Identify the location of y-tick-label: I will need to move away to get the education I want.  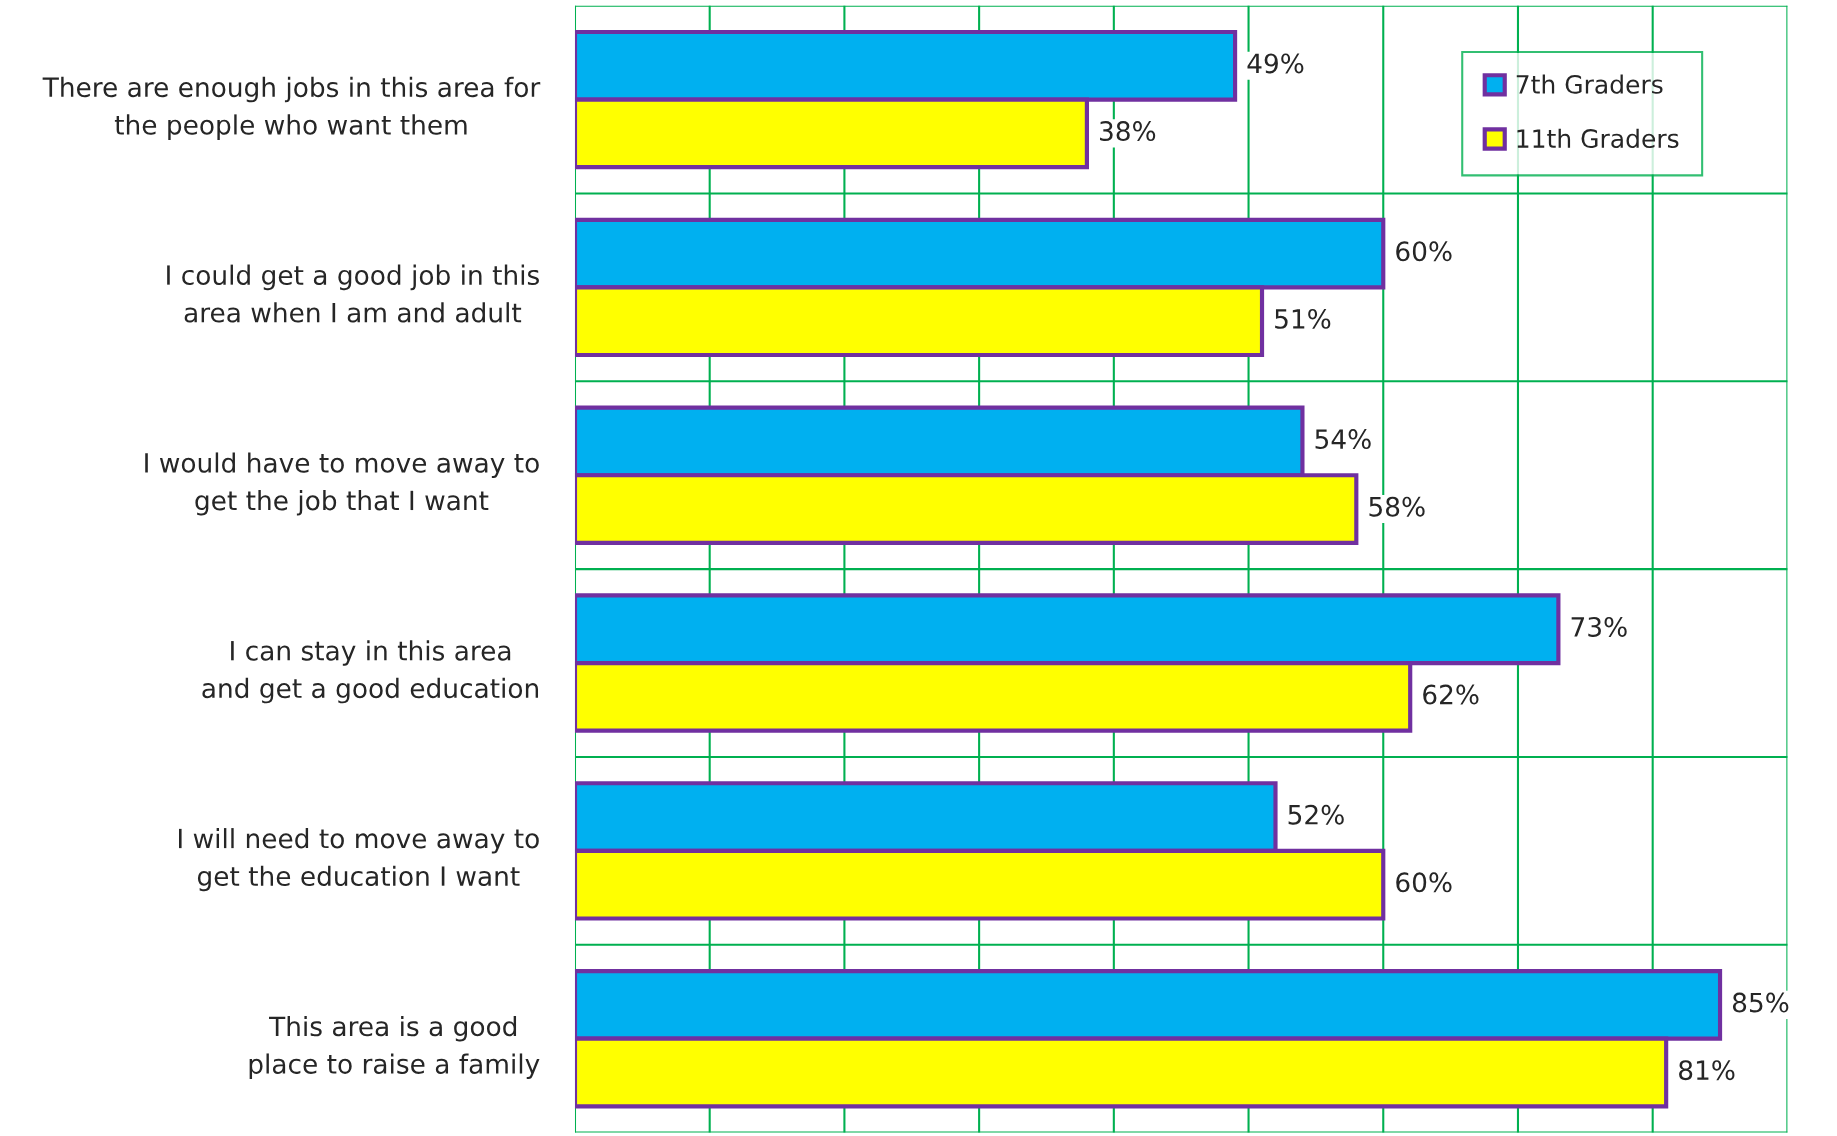
(358, 860).